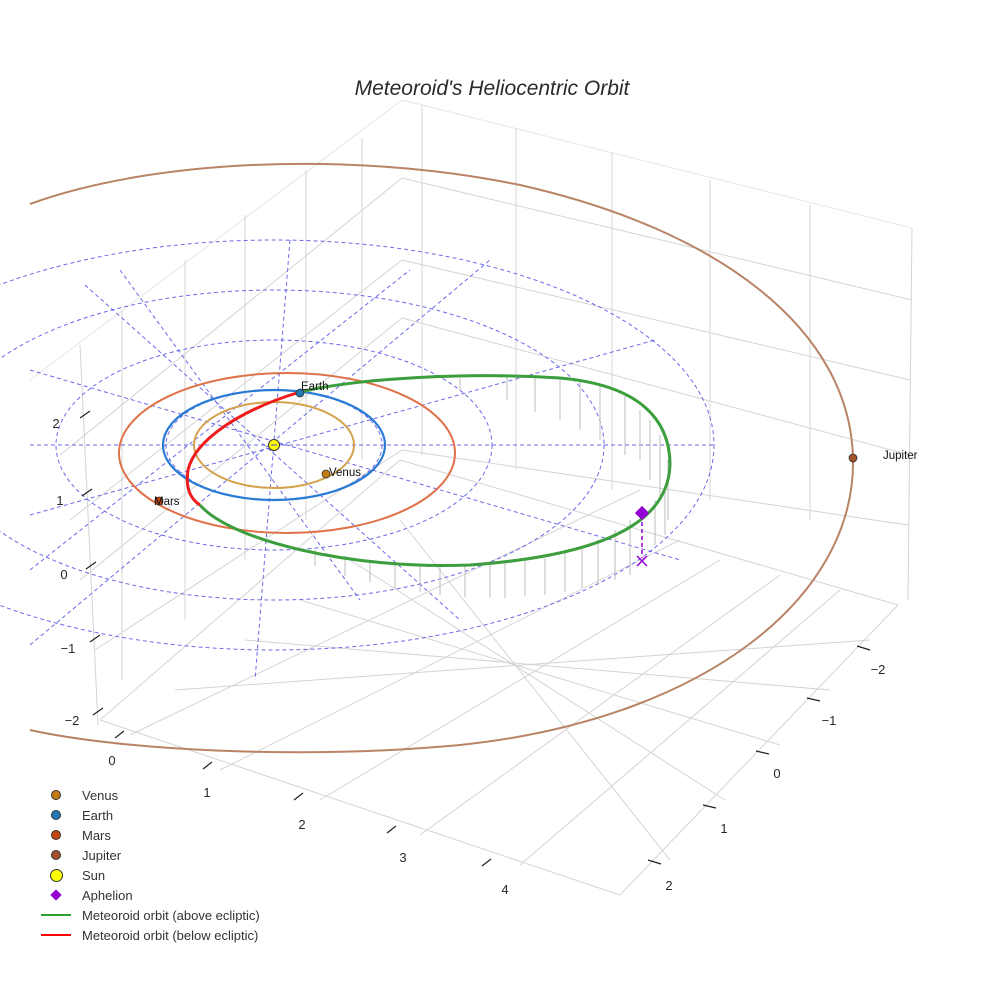  Describe the element at coordinates (504, 889) in the screenshot. I see `svg-text: 4` at that location.